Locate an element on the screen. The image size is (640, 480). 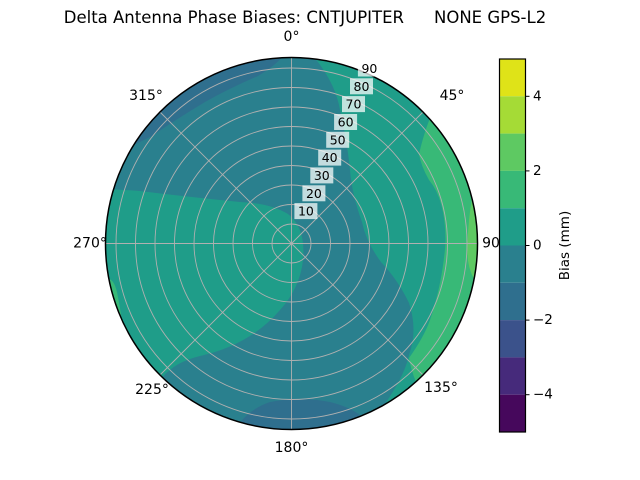
colorbar-bands is located at coordinates (512, 245).